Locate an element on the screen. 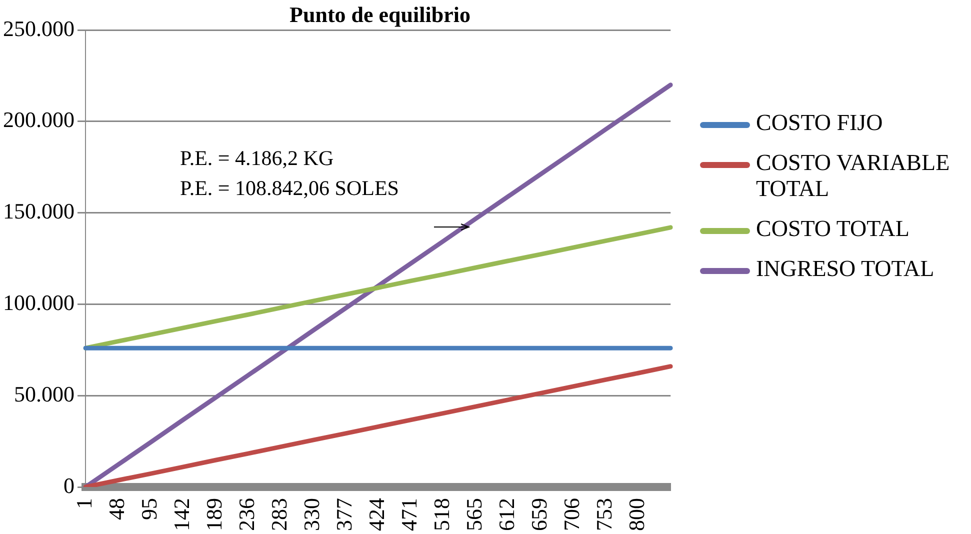  x-tick-label: 612 is located at coordinates (506, 514).